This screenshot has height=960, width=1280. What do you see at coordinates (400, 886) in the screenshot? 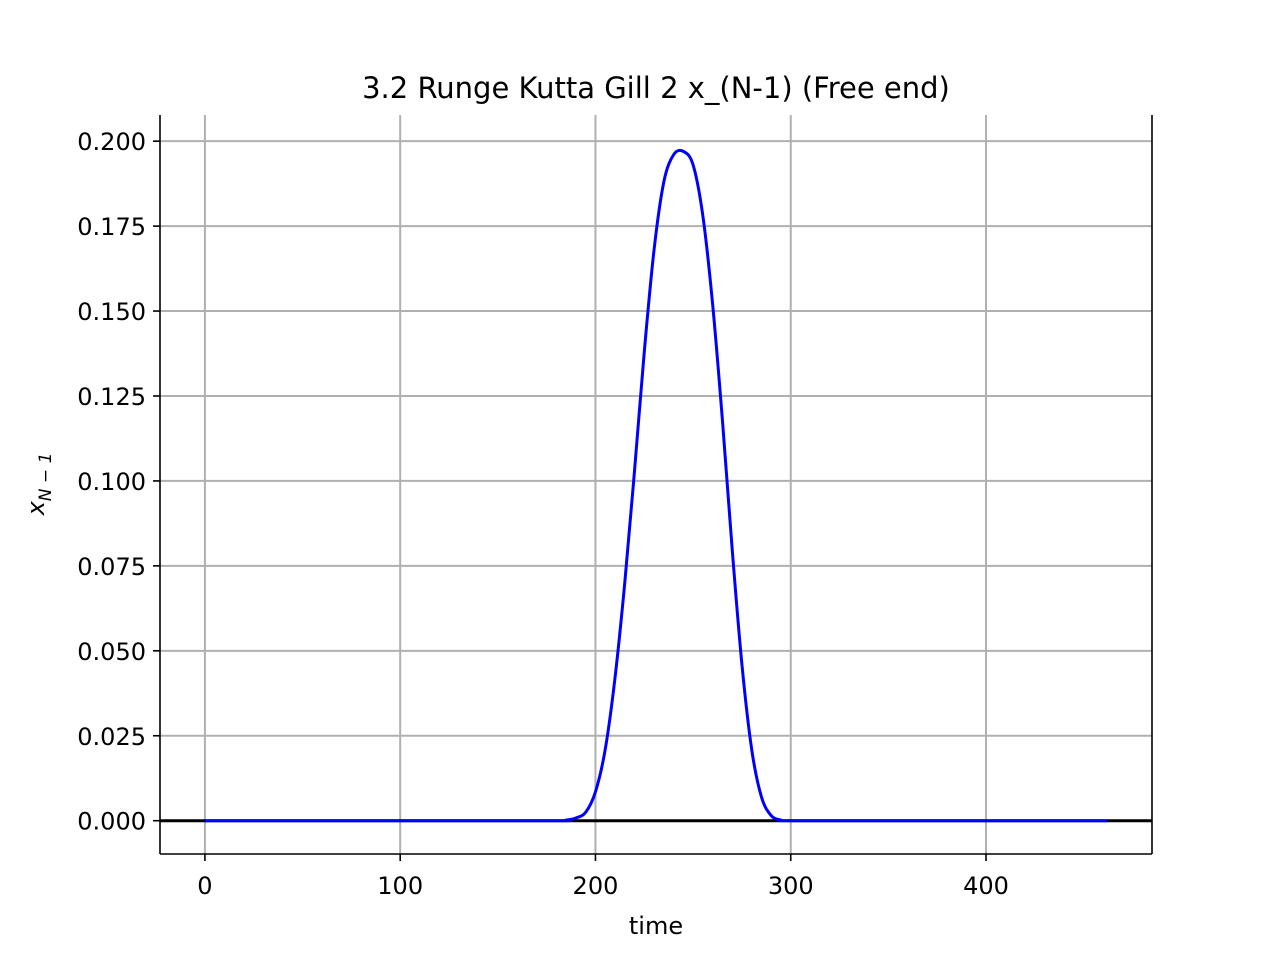
I see `x-tick-label: 100` at bounding box center [400, 886].